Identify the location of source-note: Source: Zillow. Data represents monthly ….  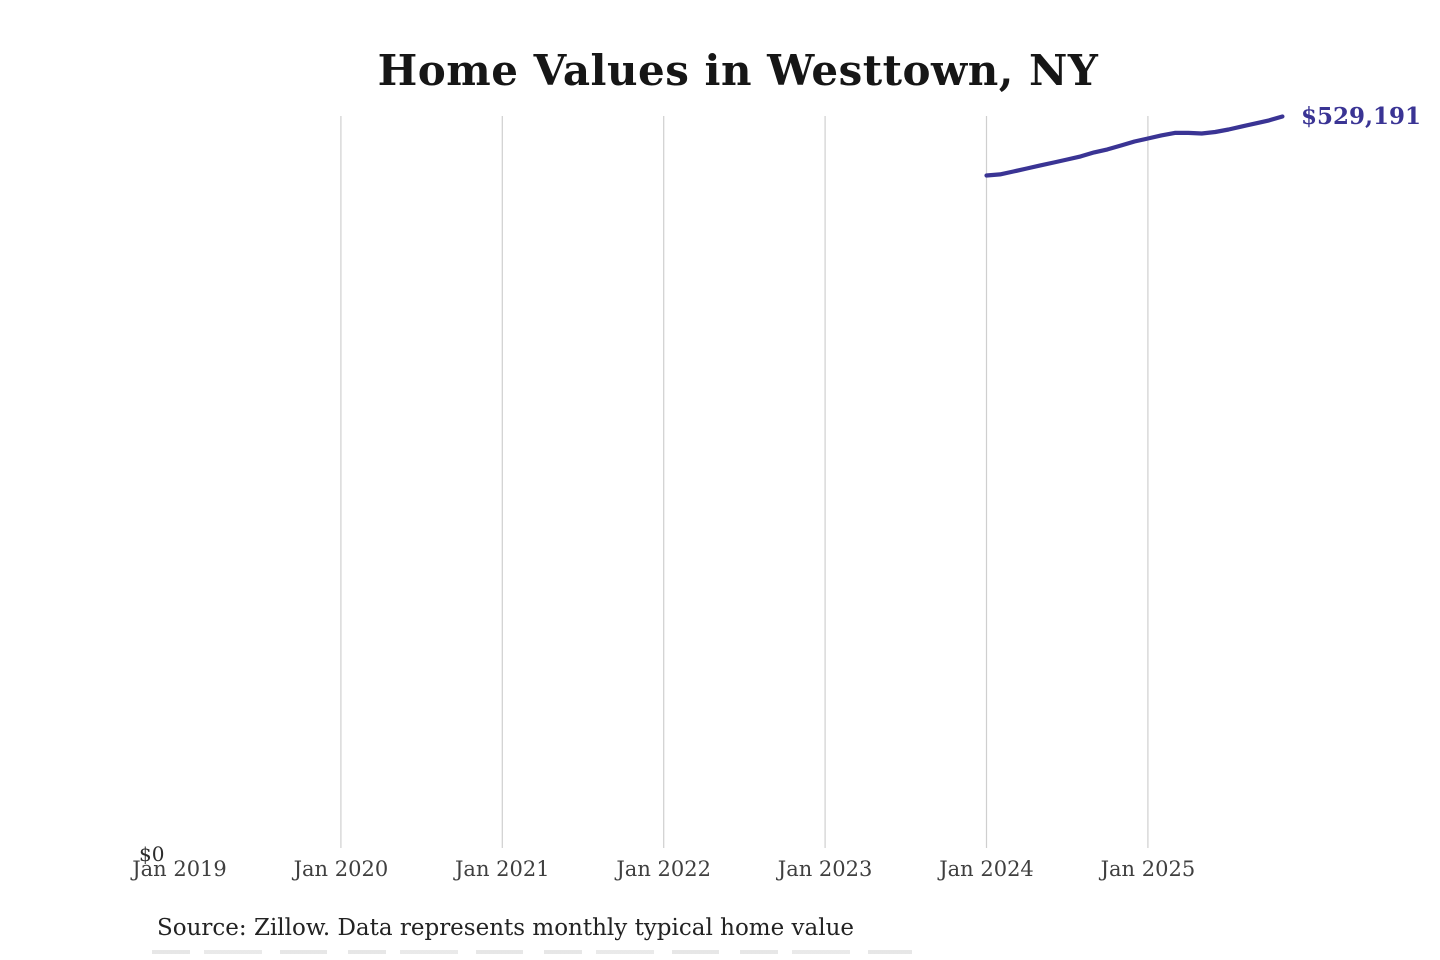
(506, 928).